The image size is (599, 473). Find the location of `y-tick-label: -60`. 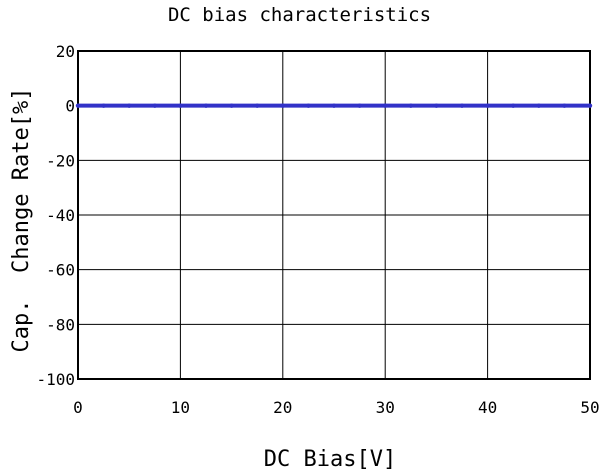

y-tick-label: -60 is located at coordinates (60, 270).